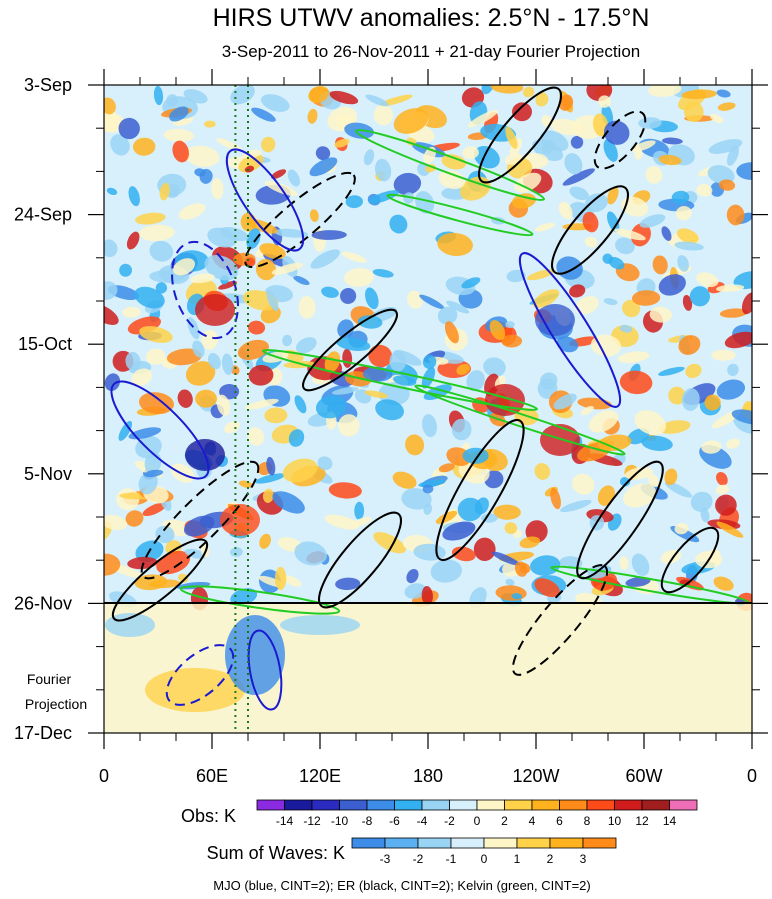 The width and height of the screenshot is (772, 899). Describe the element at coordinates (490, 805) in the screenshot. I see `obs-color-box` at that location.